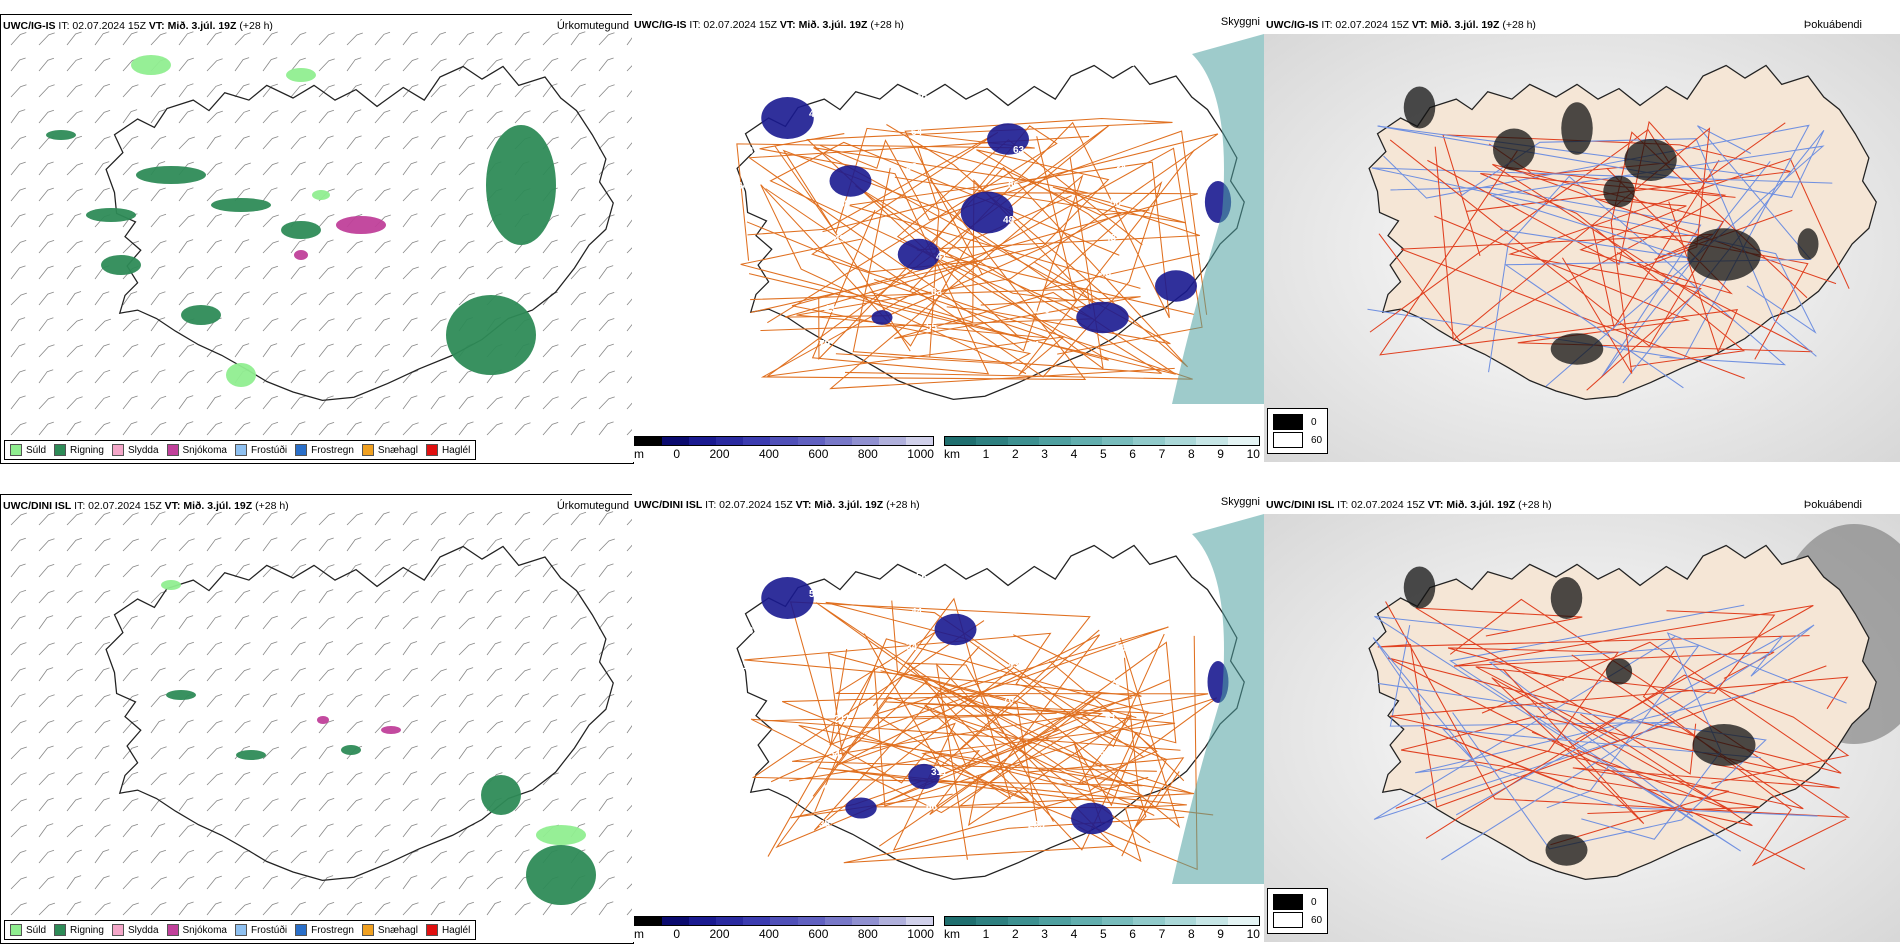  I want to click on colorbar-strip, so click(784, 921).